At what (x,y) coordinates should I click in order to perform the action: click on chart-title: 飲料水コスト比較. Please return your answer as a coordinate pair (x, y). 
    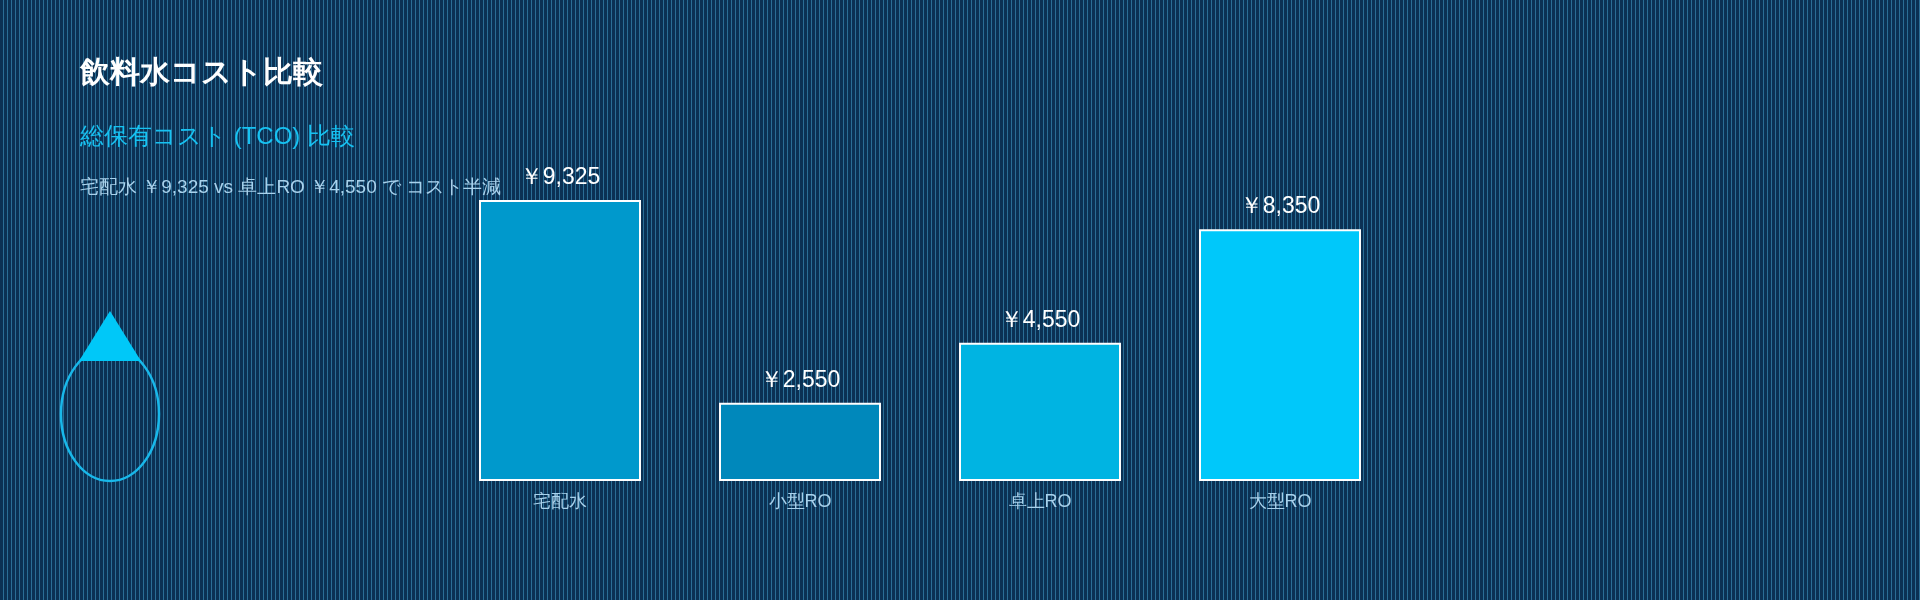
    Looking at the image, I should click on (201, 72).